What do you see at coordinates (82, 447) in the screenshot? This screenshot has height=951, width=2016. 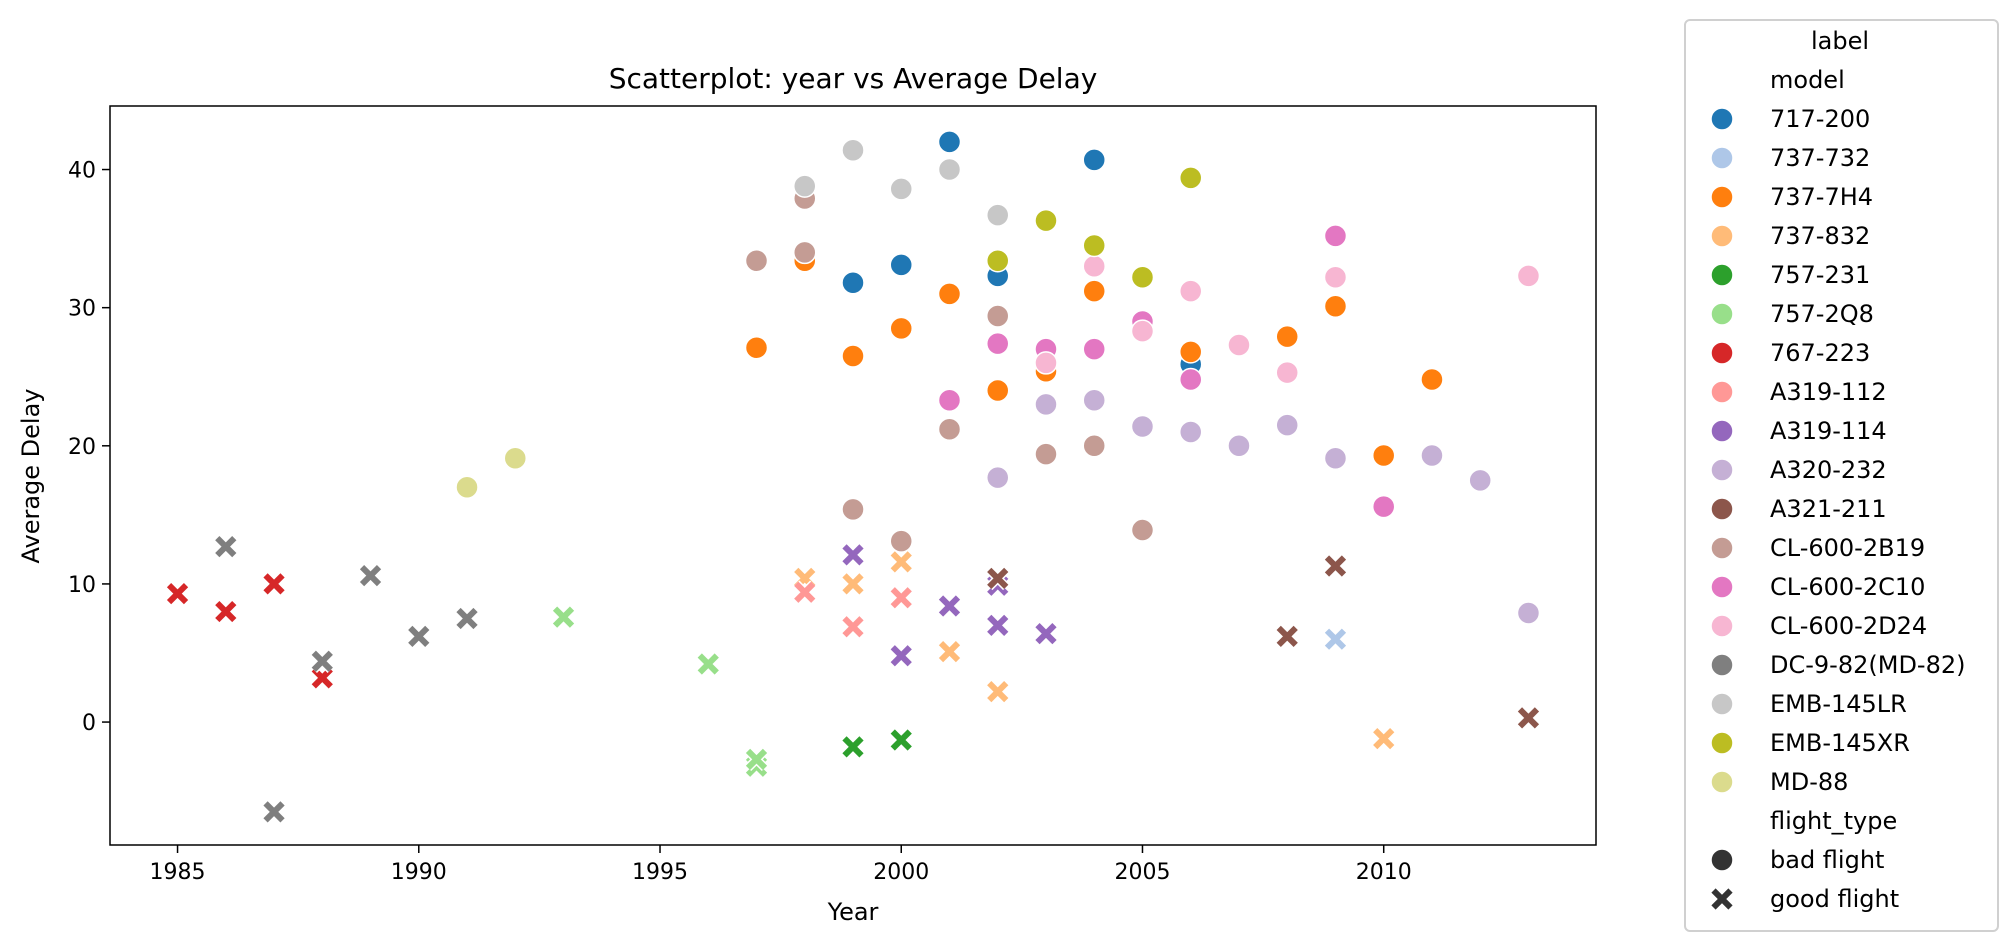 I see `y-tick-label: 20` at bounding box center [82, 447].